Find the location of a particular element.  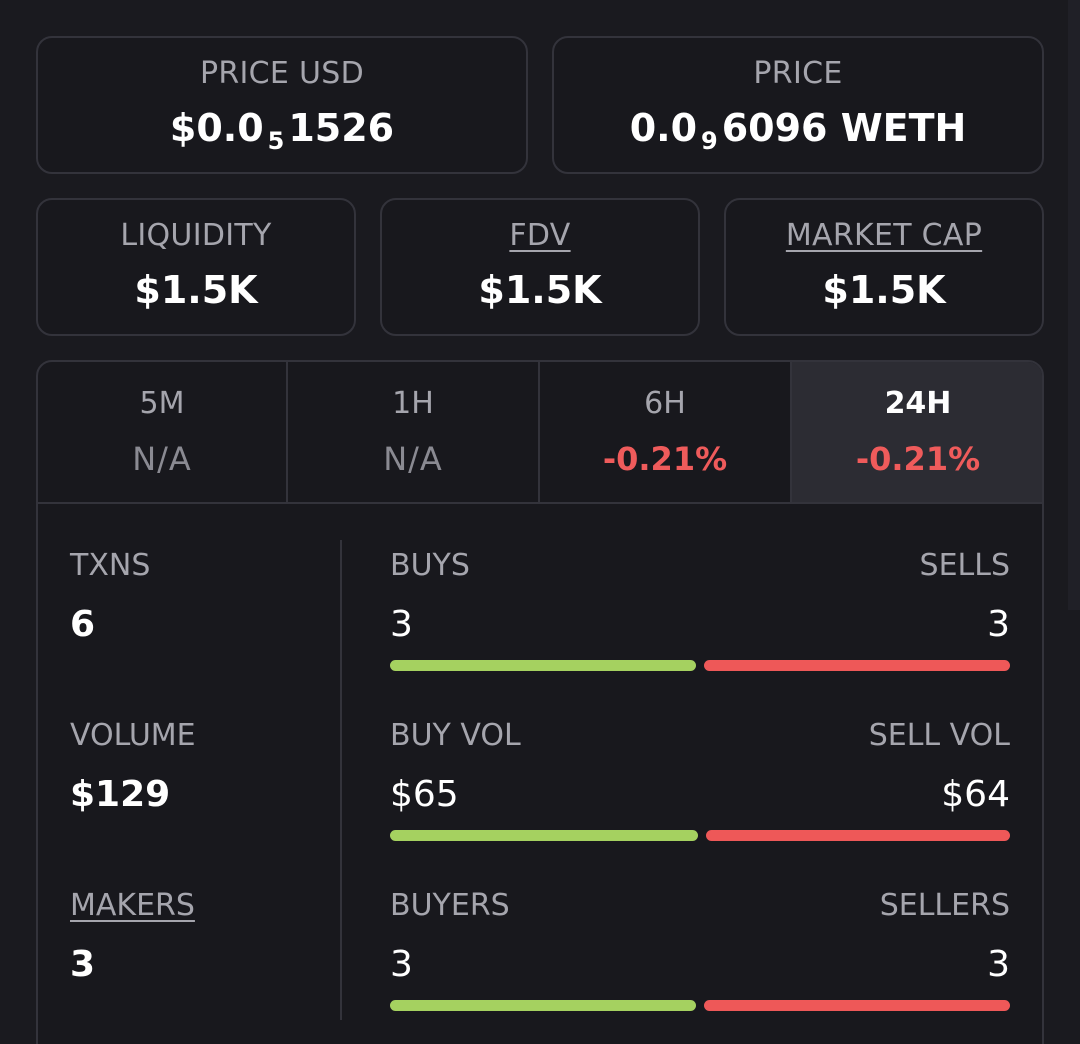

tab-24h: 24H -0.21% is located at coordinates (917, 432).